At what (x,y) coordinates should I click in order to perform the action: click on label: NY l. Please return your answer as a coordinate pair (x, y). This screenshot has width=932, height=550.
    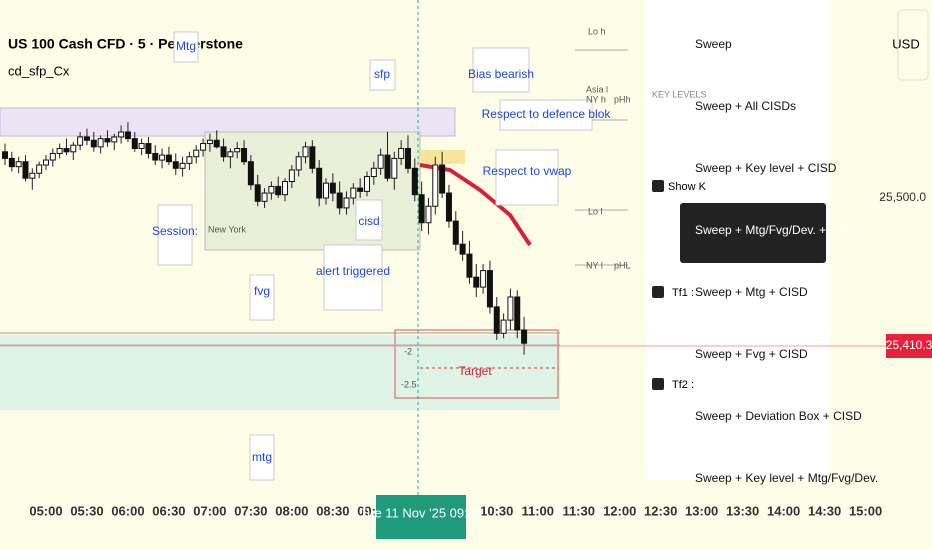
    Looking at the image, I should click on (594, 265).